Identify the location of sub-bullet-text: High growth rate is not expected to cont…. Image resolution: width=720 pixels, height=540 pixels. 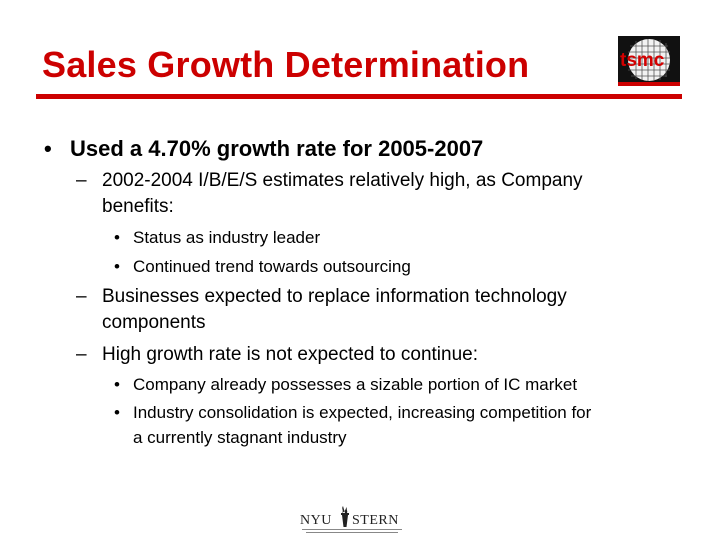
(290, 354).